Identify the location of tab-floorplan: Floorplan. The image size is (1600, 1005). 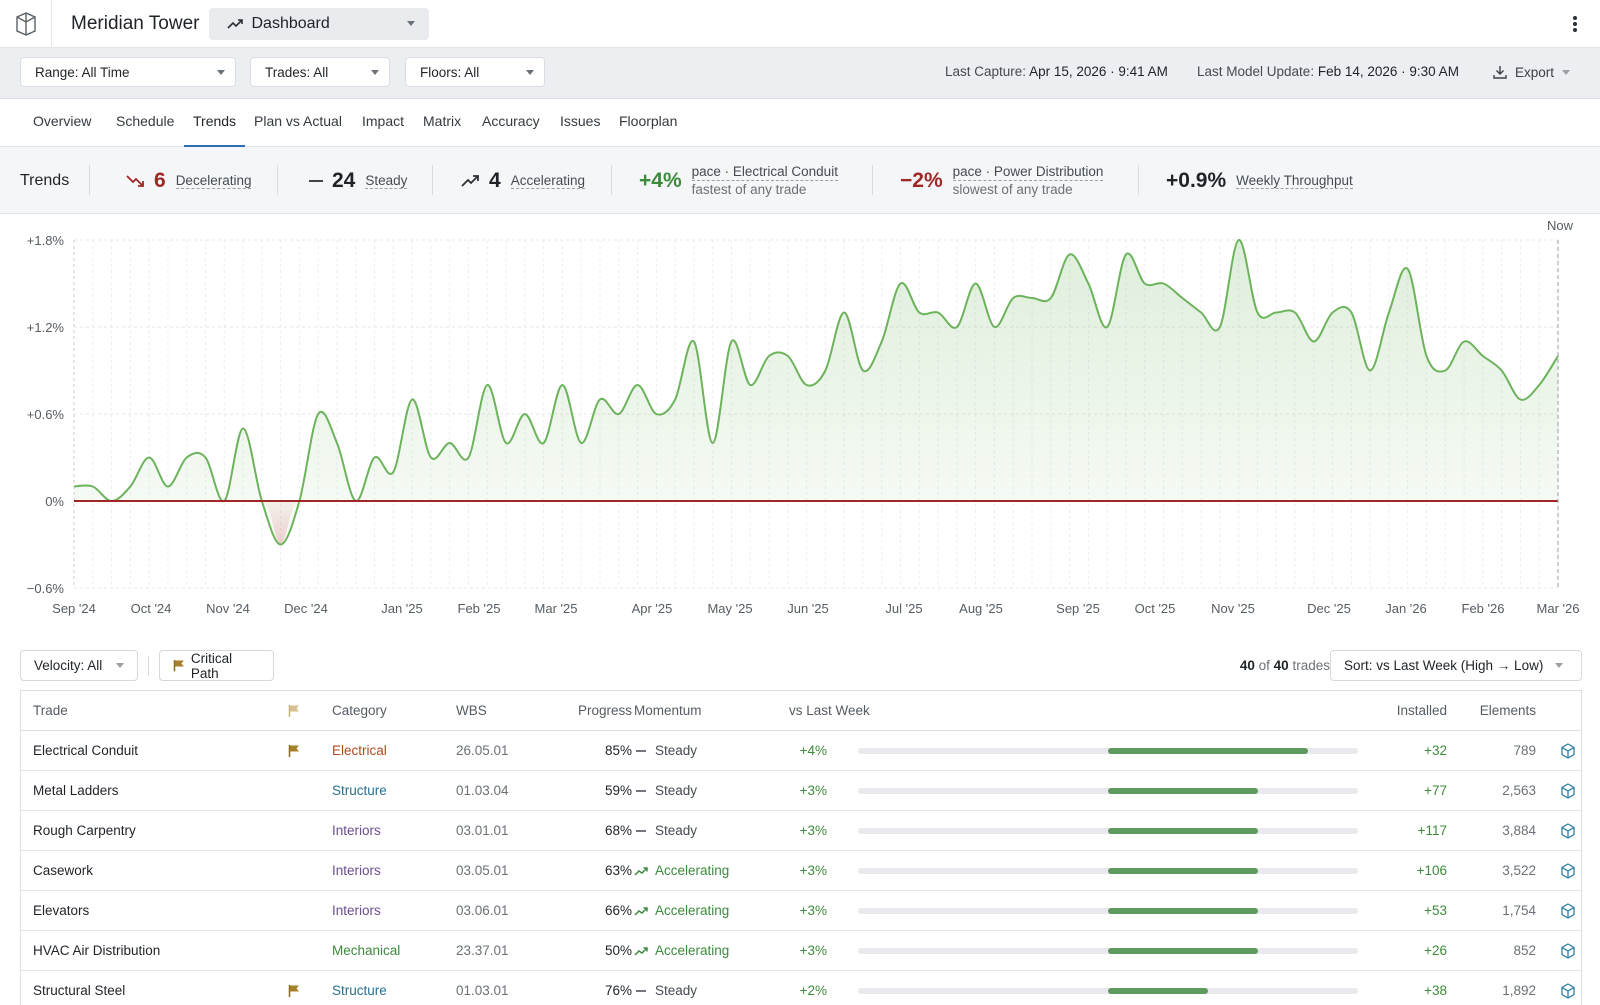
(648, 121).